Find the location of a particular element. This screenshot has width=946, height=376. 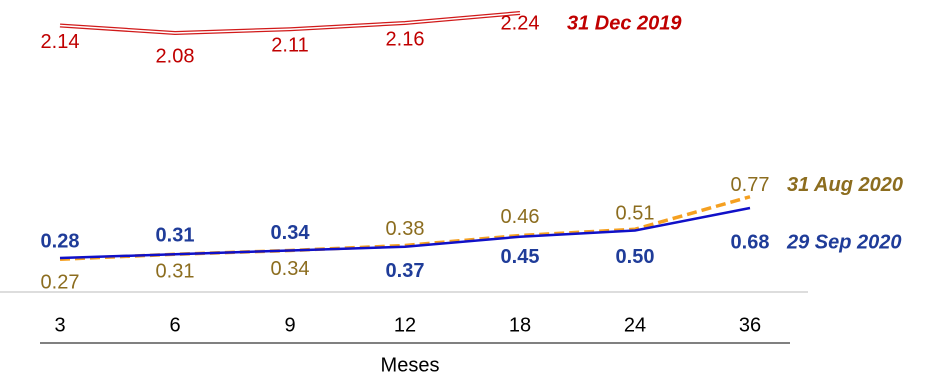

x-tick-label: 3 is located at coordinates (59, 325).